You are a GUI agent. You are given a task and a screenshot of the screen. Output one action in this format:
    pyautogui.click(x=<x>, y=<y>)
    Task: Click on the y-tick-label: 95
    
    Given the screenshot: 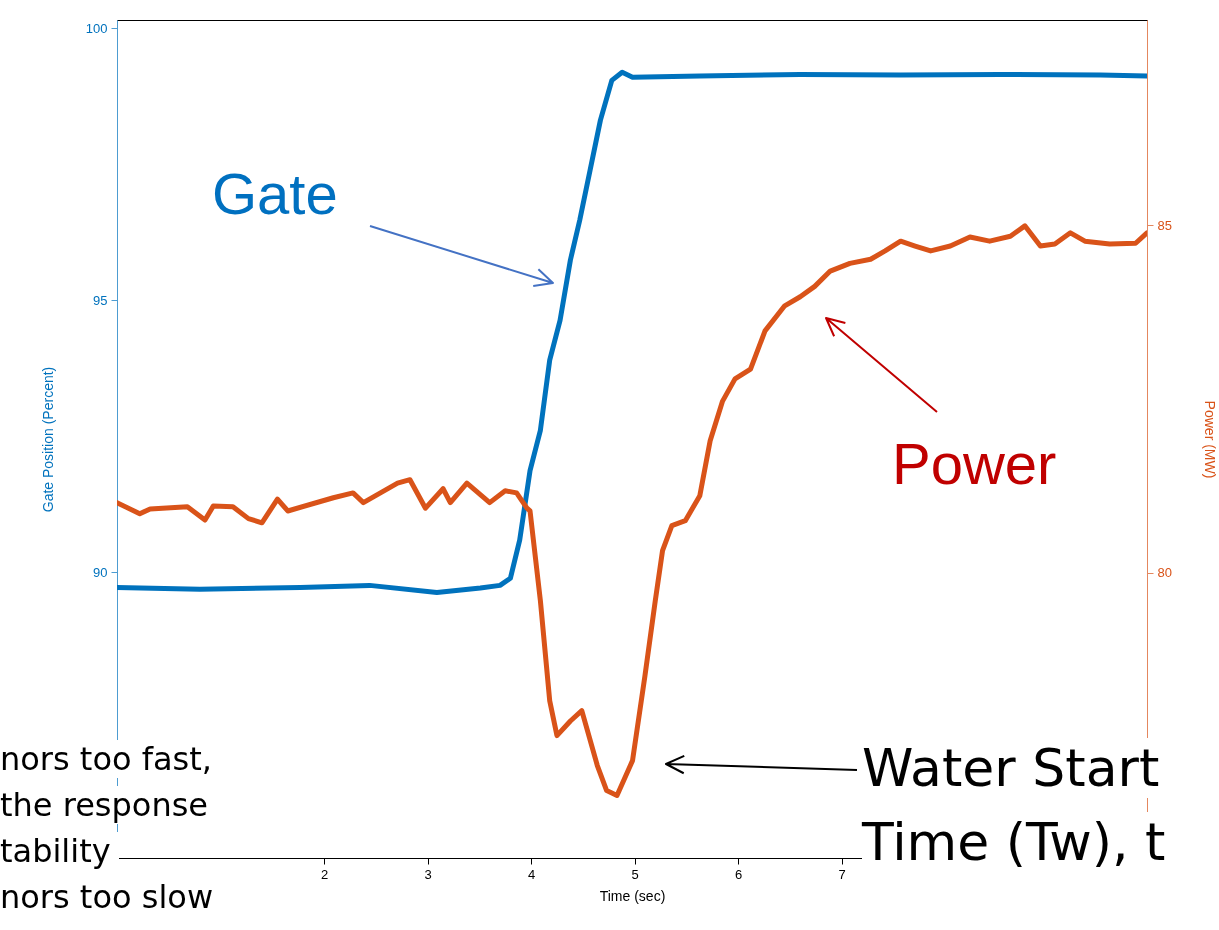 What is the action you would take?
    pyautogui.click(x=100, y=300)
    